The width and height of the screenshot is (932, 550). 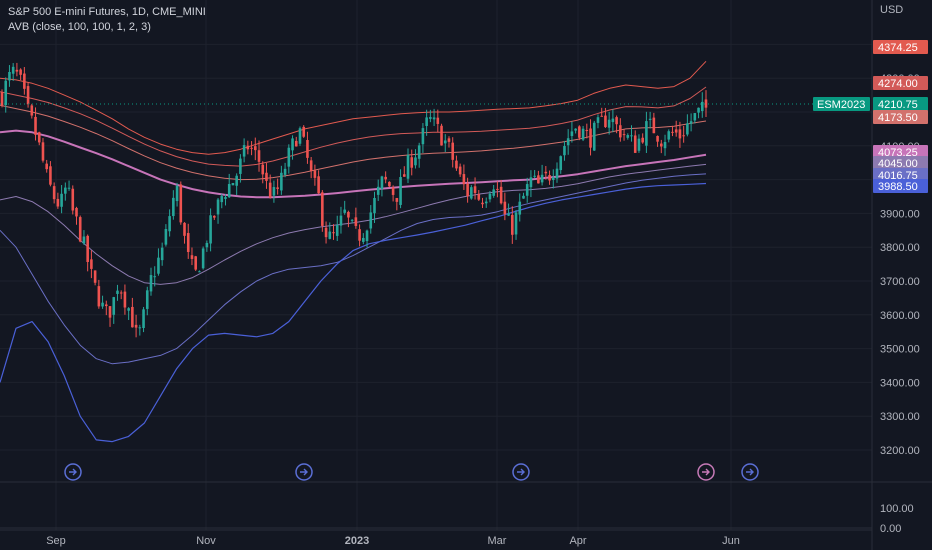 What do you see at coordinates (898, 164) in the screenshot?
I see `price-tag-label: 4045.00` at bounding box center [898, 164].